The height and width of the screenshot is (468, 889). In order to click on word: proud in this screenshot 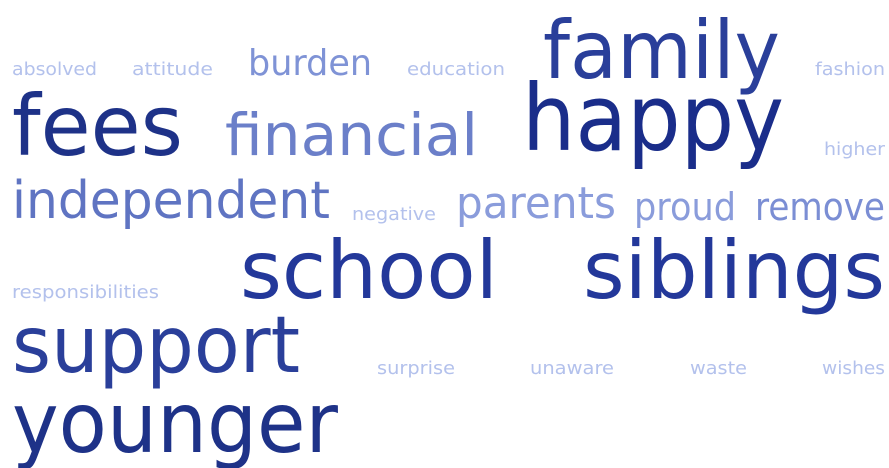, I will do `click(685, 207)`.